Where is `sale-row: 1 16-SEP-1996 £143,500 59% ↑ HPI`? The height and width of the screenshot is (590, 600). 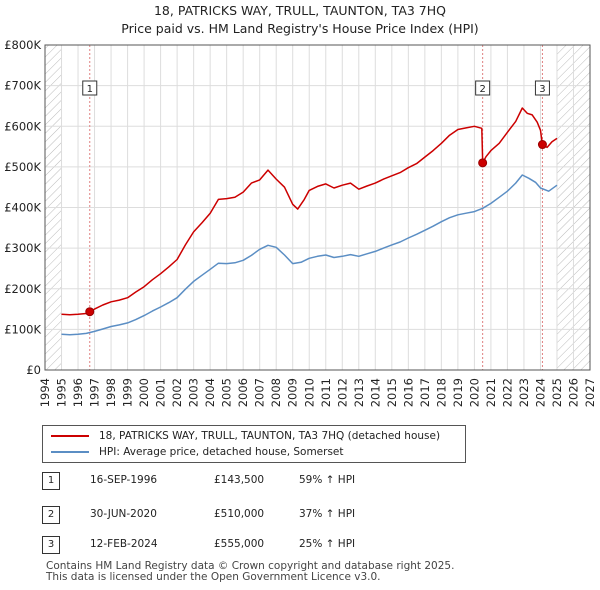
sale-row: 1 16-SEP-1996 £143,500 59% ↑ HPI is located at coordinates (252, 481).